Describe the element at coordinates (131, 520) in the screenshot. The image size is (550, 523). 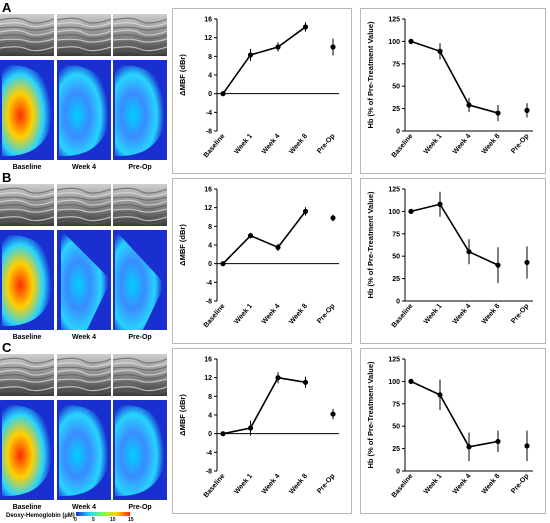
I see `colorbar-tick: 15` at that location.